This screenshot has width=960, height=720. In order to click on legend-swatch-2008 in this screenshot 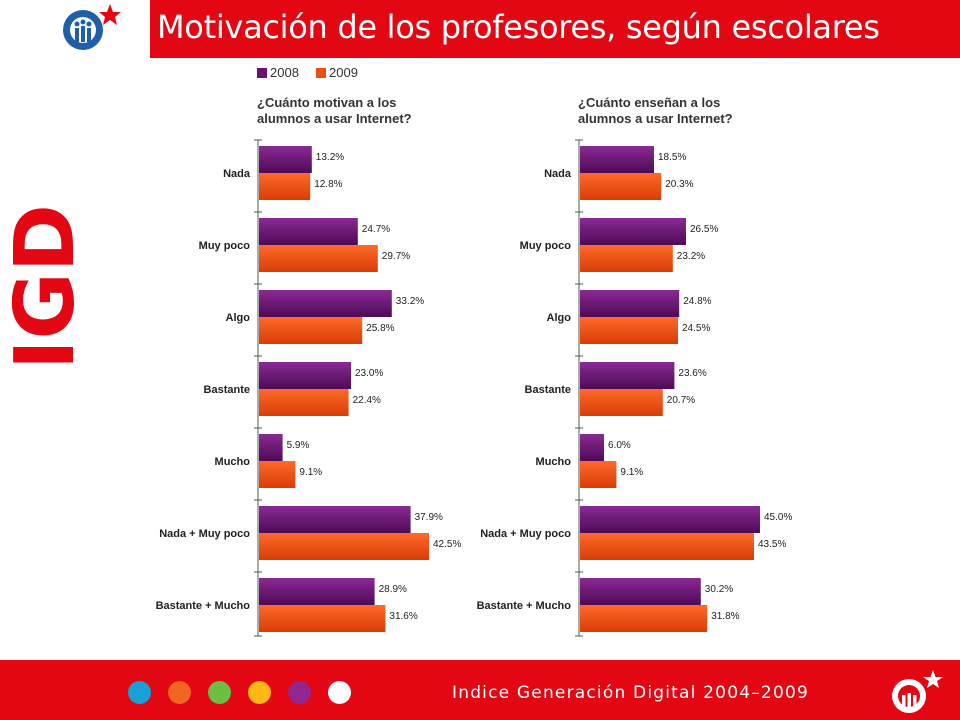, I will do `click(262, 72)`.